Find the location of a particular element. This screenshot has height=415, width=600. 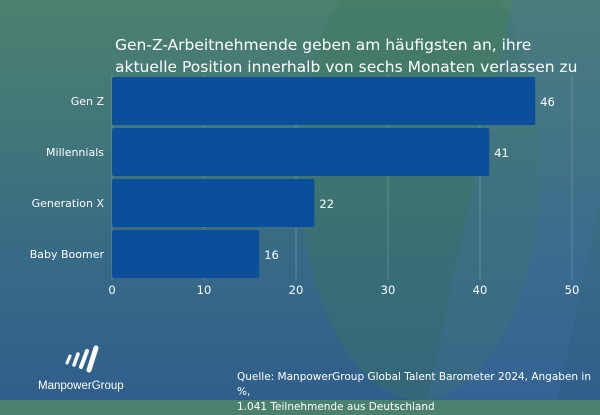

data-label: 22 is located at coordinates (326, 204).